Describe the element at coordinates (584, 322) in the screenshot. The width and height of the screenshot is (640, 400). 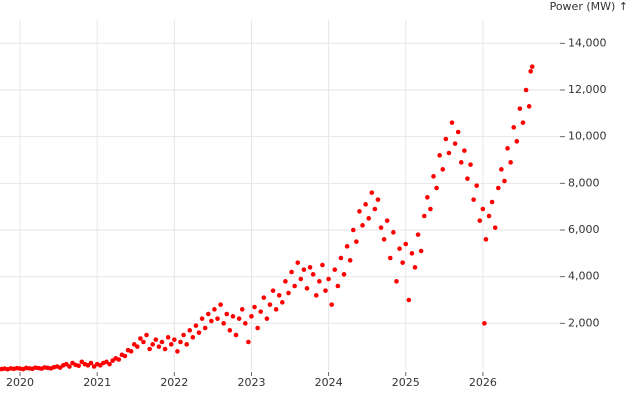
I see `y-tick-label: 2,000` at that location.